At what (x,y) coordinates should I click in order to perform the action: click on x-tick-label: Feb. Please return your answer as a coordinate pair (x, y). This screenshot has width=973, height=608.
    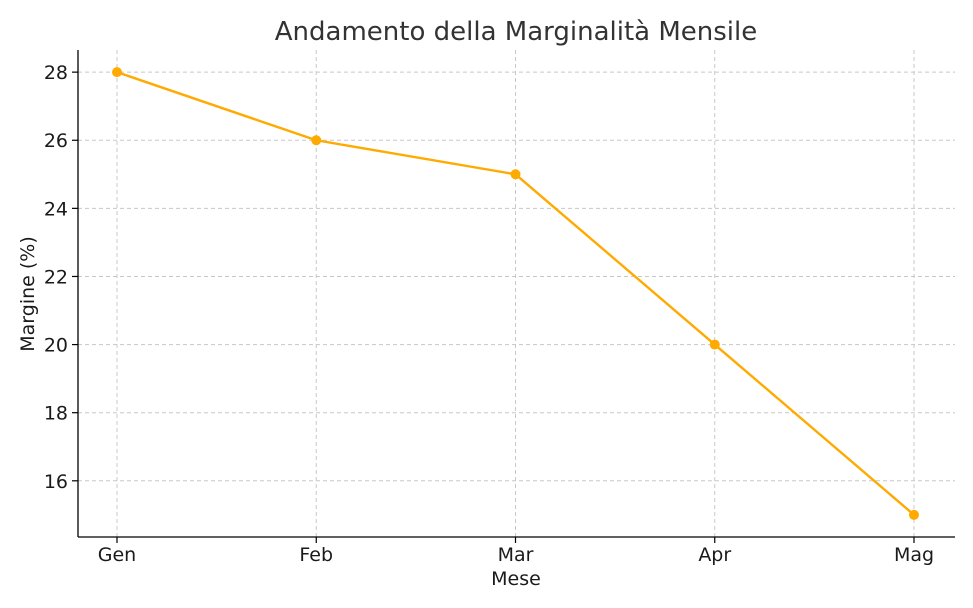
    Looking at the image, I should click on (316, 555).